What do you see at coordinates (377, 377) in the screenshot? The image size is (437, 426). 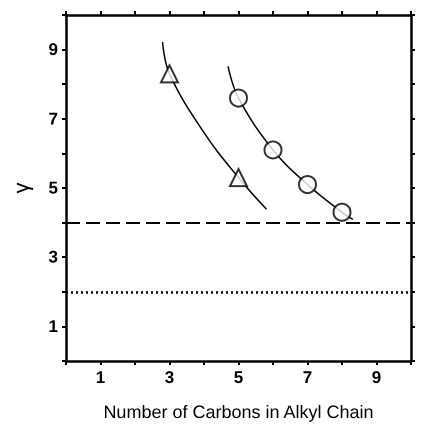 I see `x-tick-label: 9` at bounding box center [377, 377].